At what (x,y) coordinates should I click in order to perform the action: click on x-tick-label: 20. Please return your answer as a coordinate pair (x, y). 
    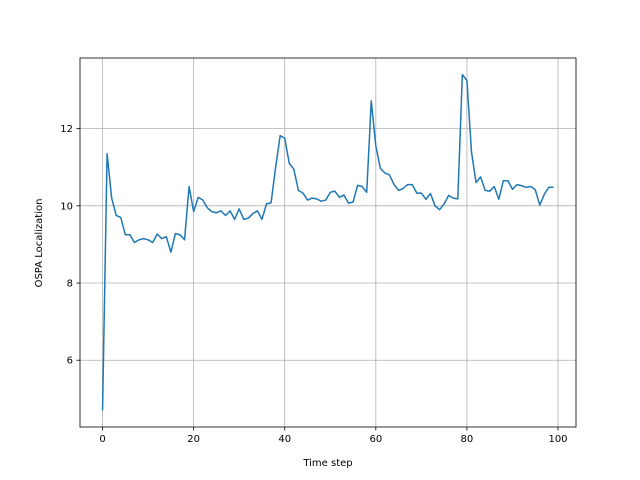
    Looking at the image, I should click on (193, 439).